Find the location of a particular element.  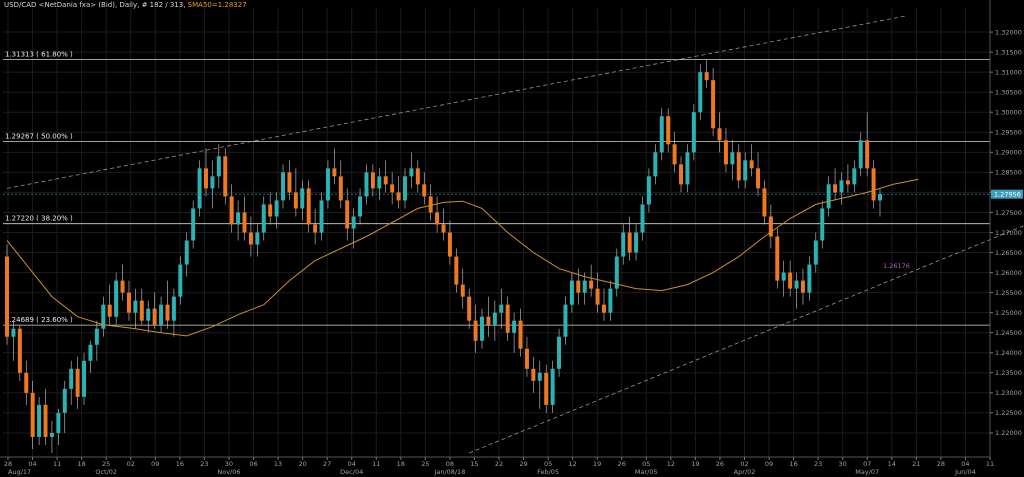

date-tick-label: 14 is located at coordinates (892, 464).